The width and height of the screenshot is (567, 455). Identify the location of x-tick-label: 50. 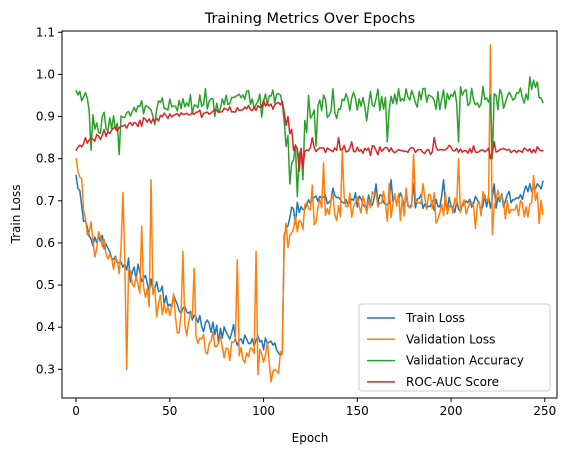
(169, 411).